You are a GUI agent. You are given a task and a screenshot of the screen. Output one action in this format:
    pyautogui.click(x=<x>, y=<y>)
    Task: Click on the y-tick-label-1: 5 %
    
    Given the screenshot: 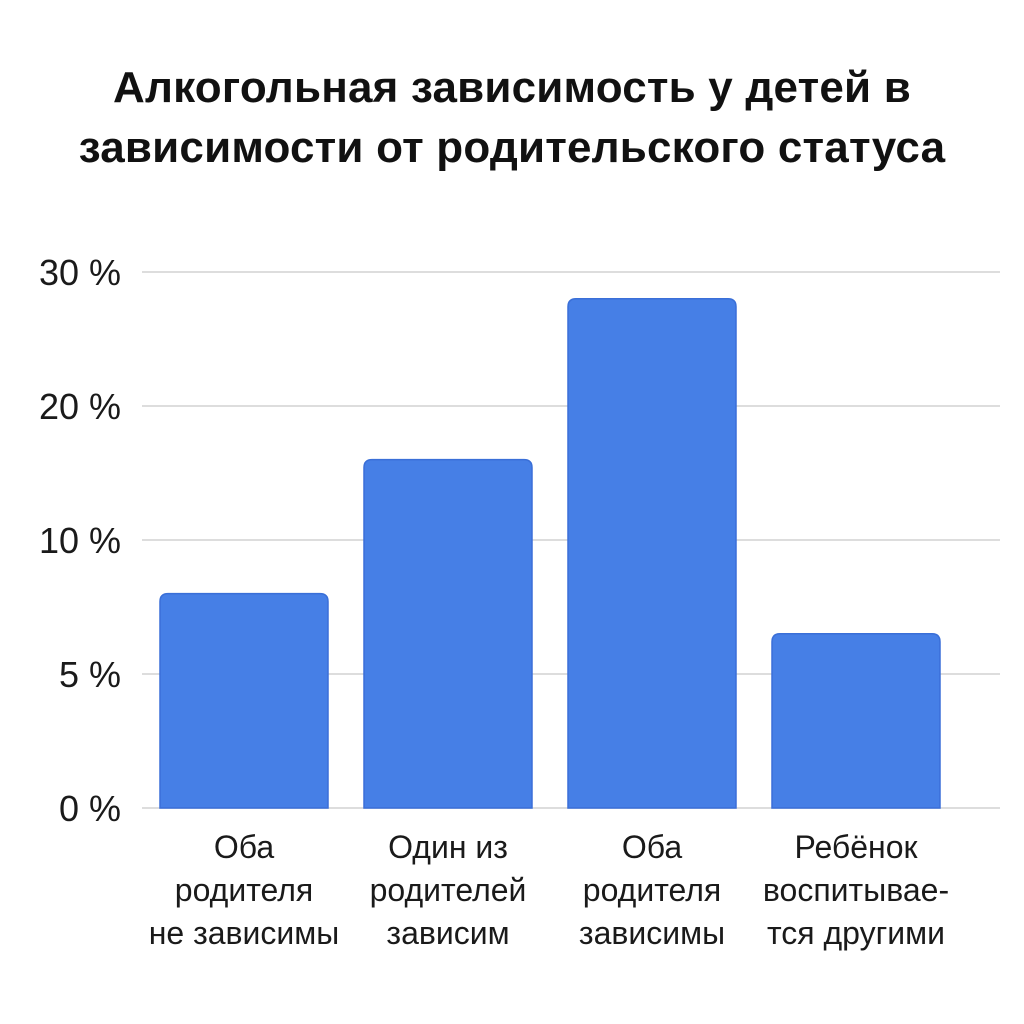 What is the action you would take?
    pyautogui.click(x=90, y=674)
    